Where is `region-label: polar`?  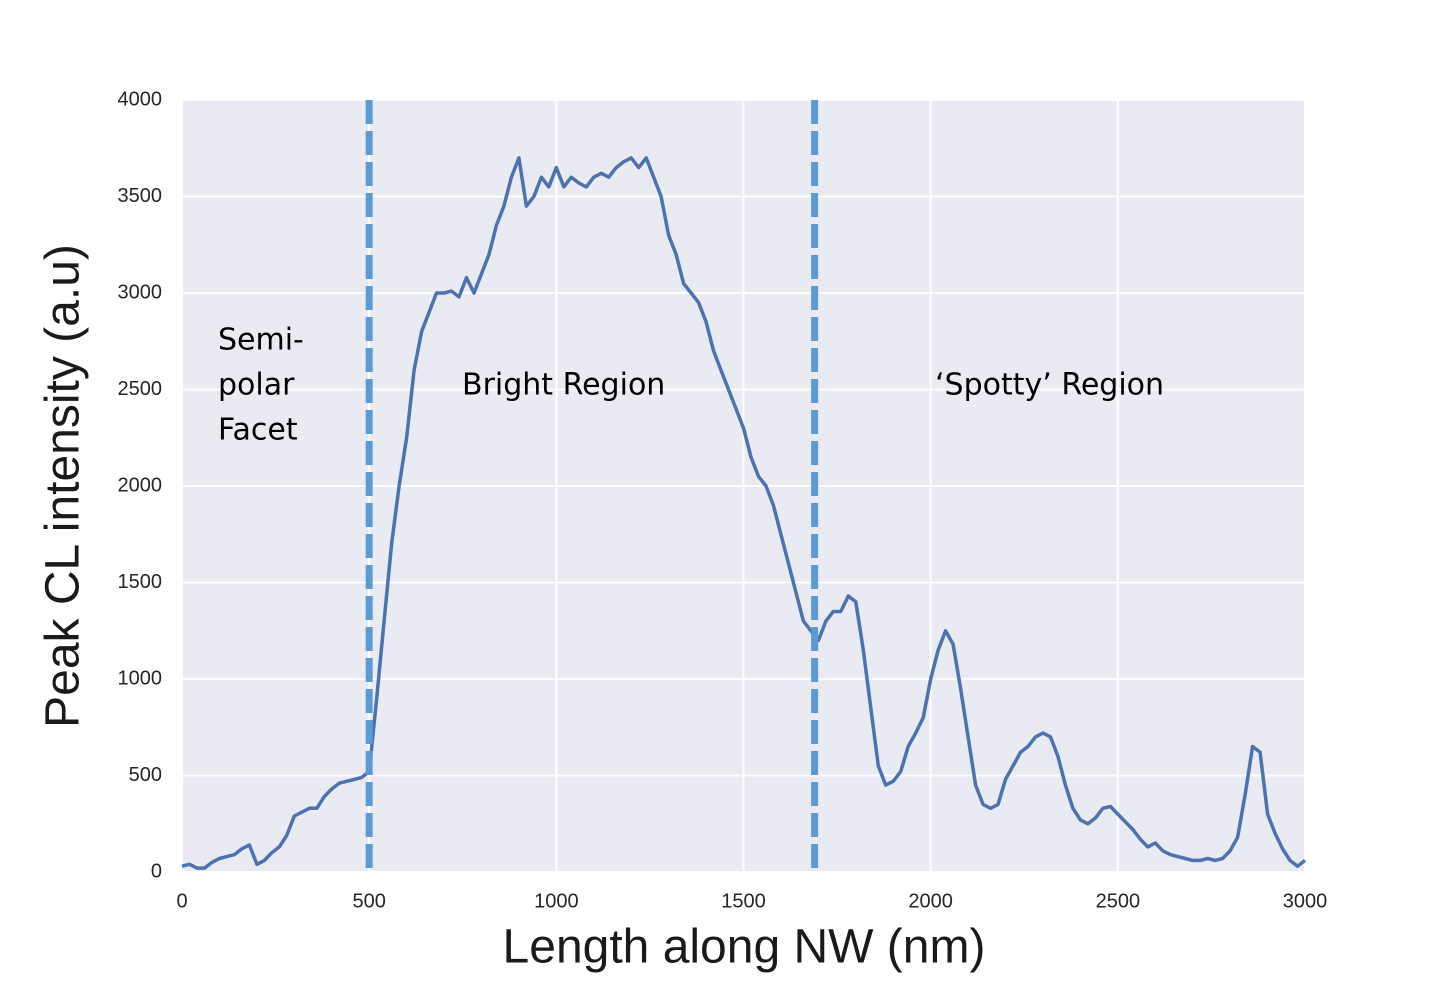
region-label: polar is located at coordinates (256, 385).